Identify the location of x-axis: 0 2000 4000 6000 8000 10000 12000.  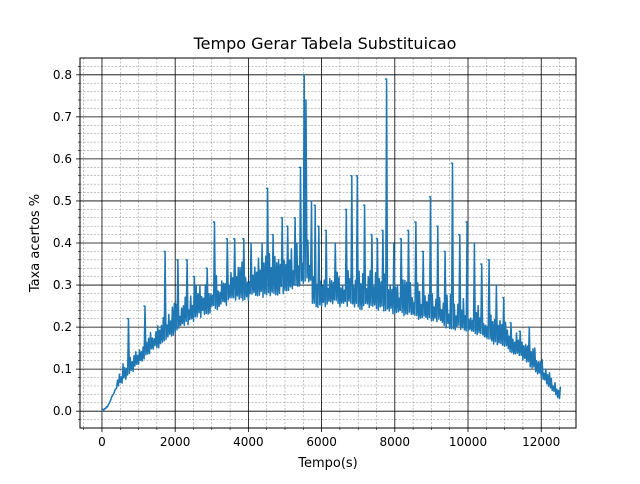
(321, 438).